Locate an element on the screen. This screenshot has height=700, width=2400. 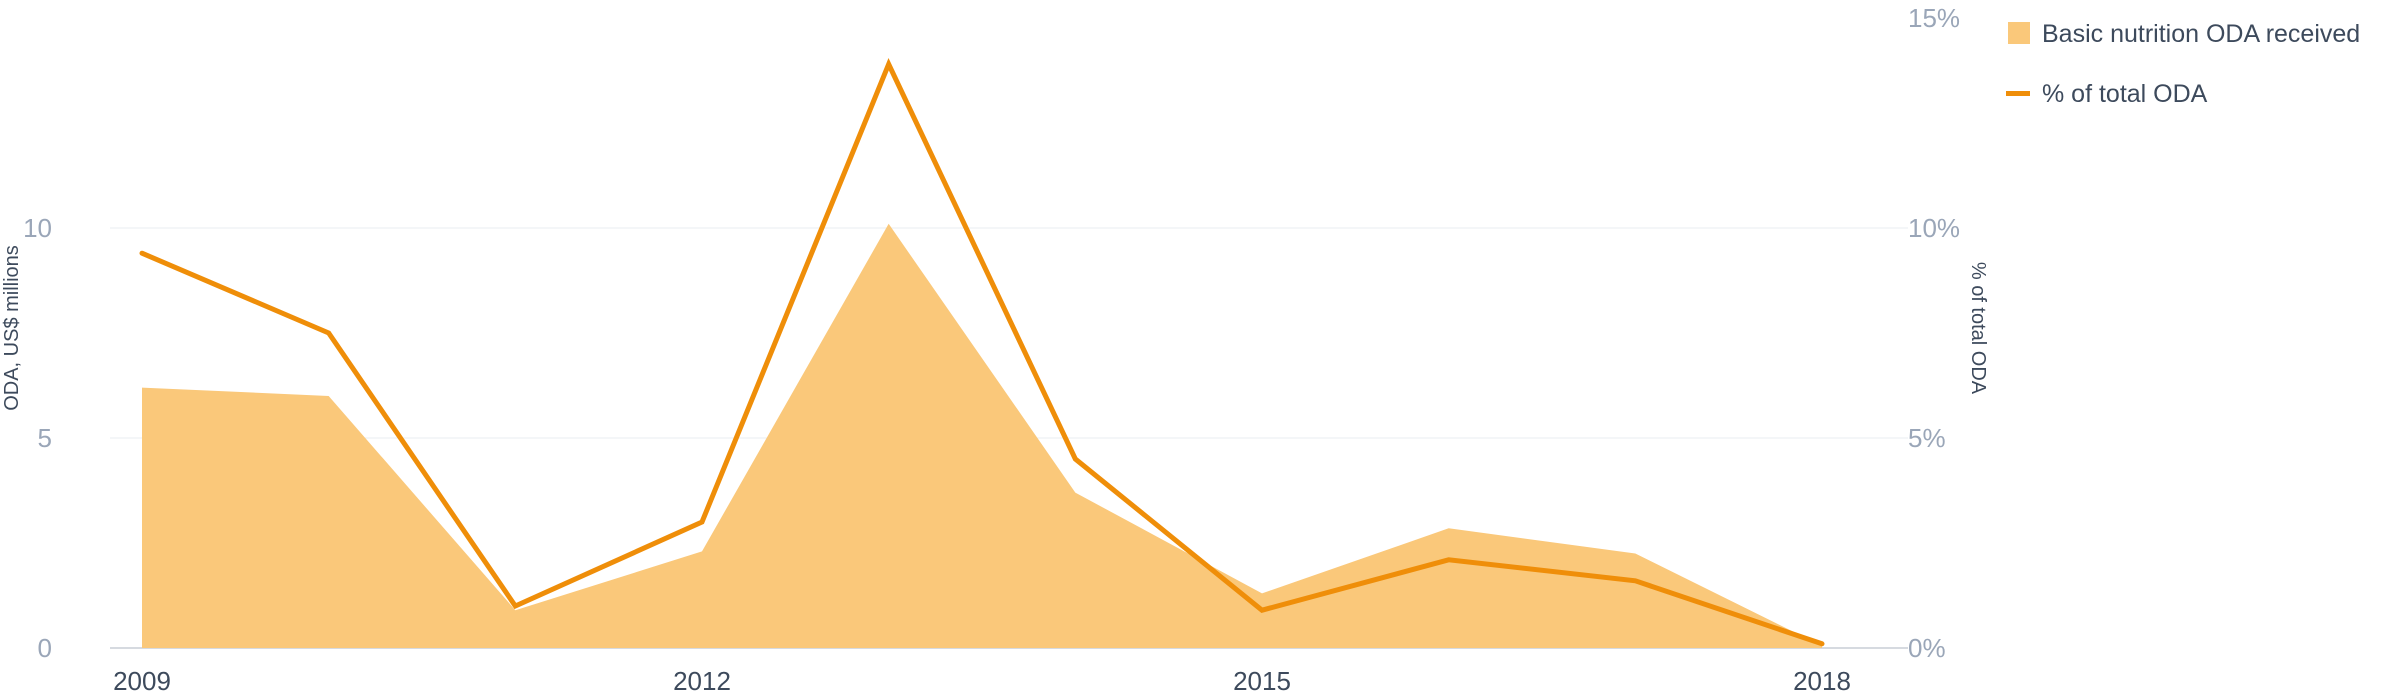
right-tick-label-0: 0% is located at coordinates (1927, 648).